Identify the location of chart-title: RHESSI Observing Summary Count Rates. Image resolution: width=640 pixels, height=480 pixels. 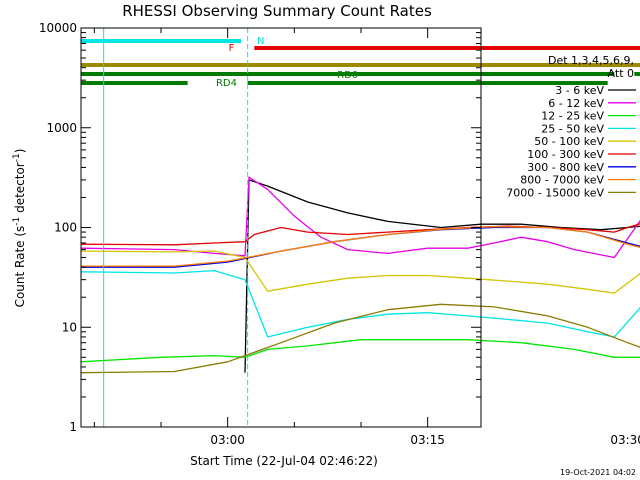
(277, 11).